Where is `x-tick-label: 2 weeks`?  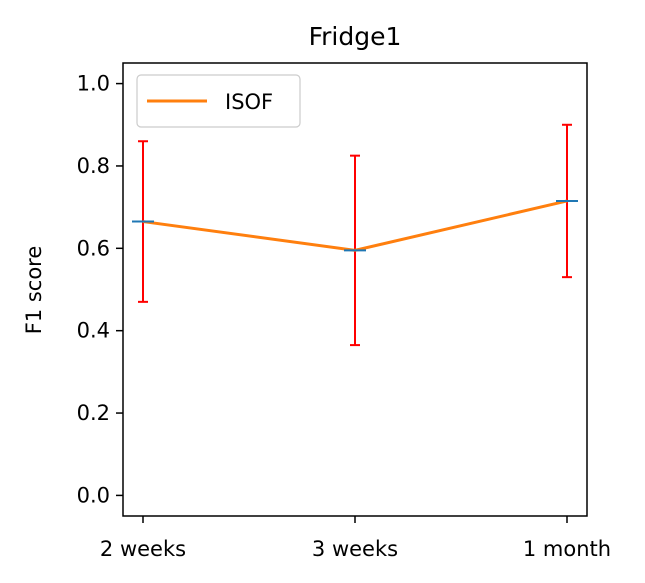 x-tick-label: 2 weeks is located at coordinates (143, 549).